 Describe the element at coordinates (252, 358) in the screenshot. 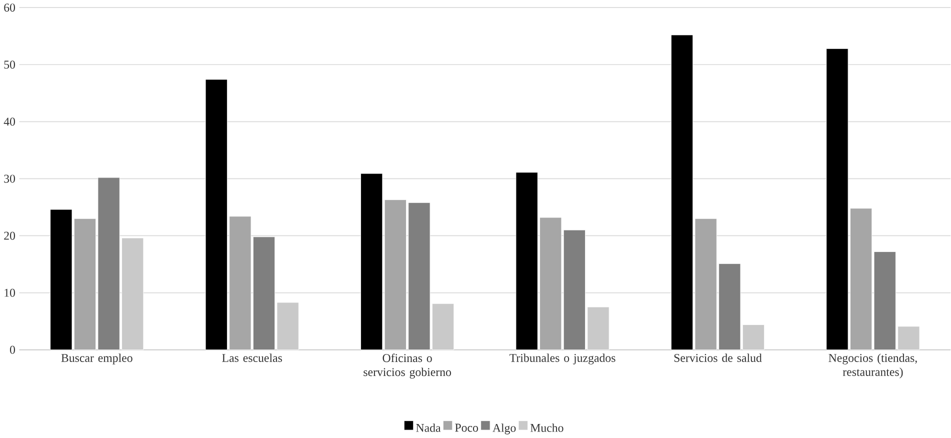

I see `x-tick-label: Las escuelas` at that location.